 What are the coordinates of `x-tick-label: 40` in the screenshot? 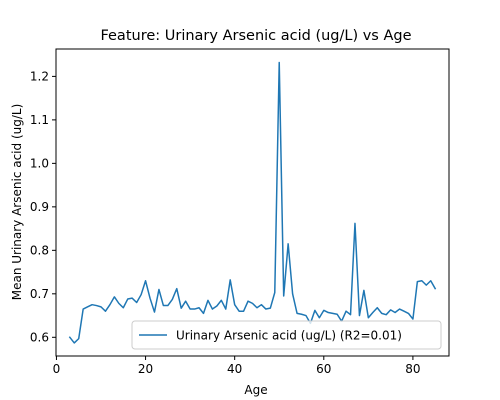 It's located at (234, 369).